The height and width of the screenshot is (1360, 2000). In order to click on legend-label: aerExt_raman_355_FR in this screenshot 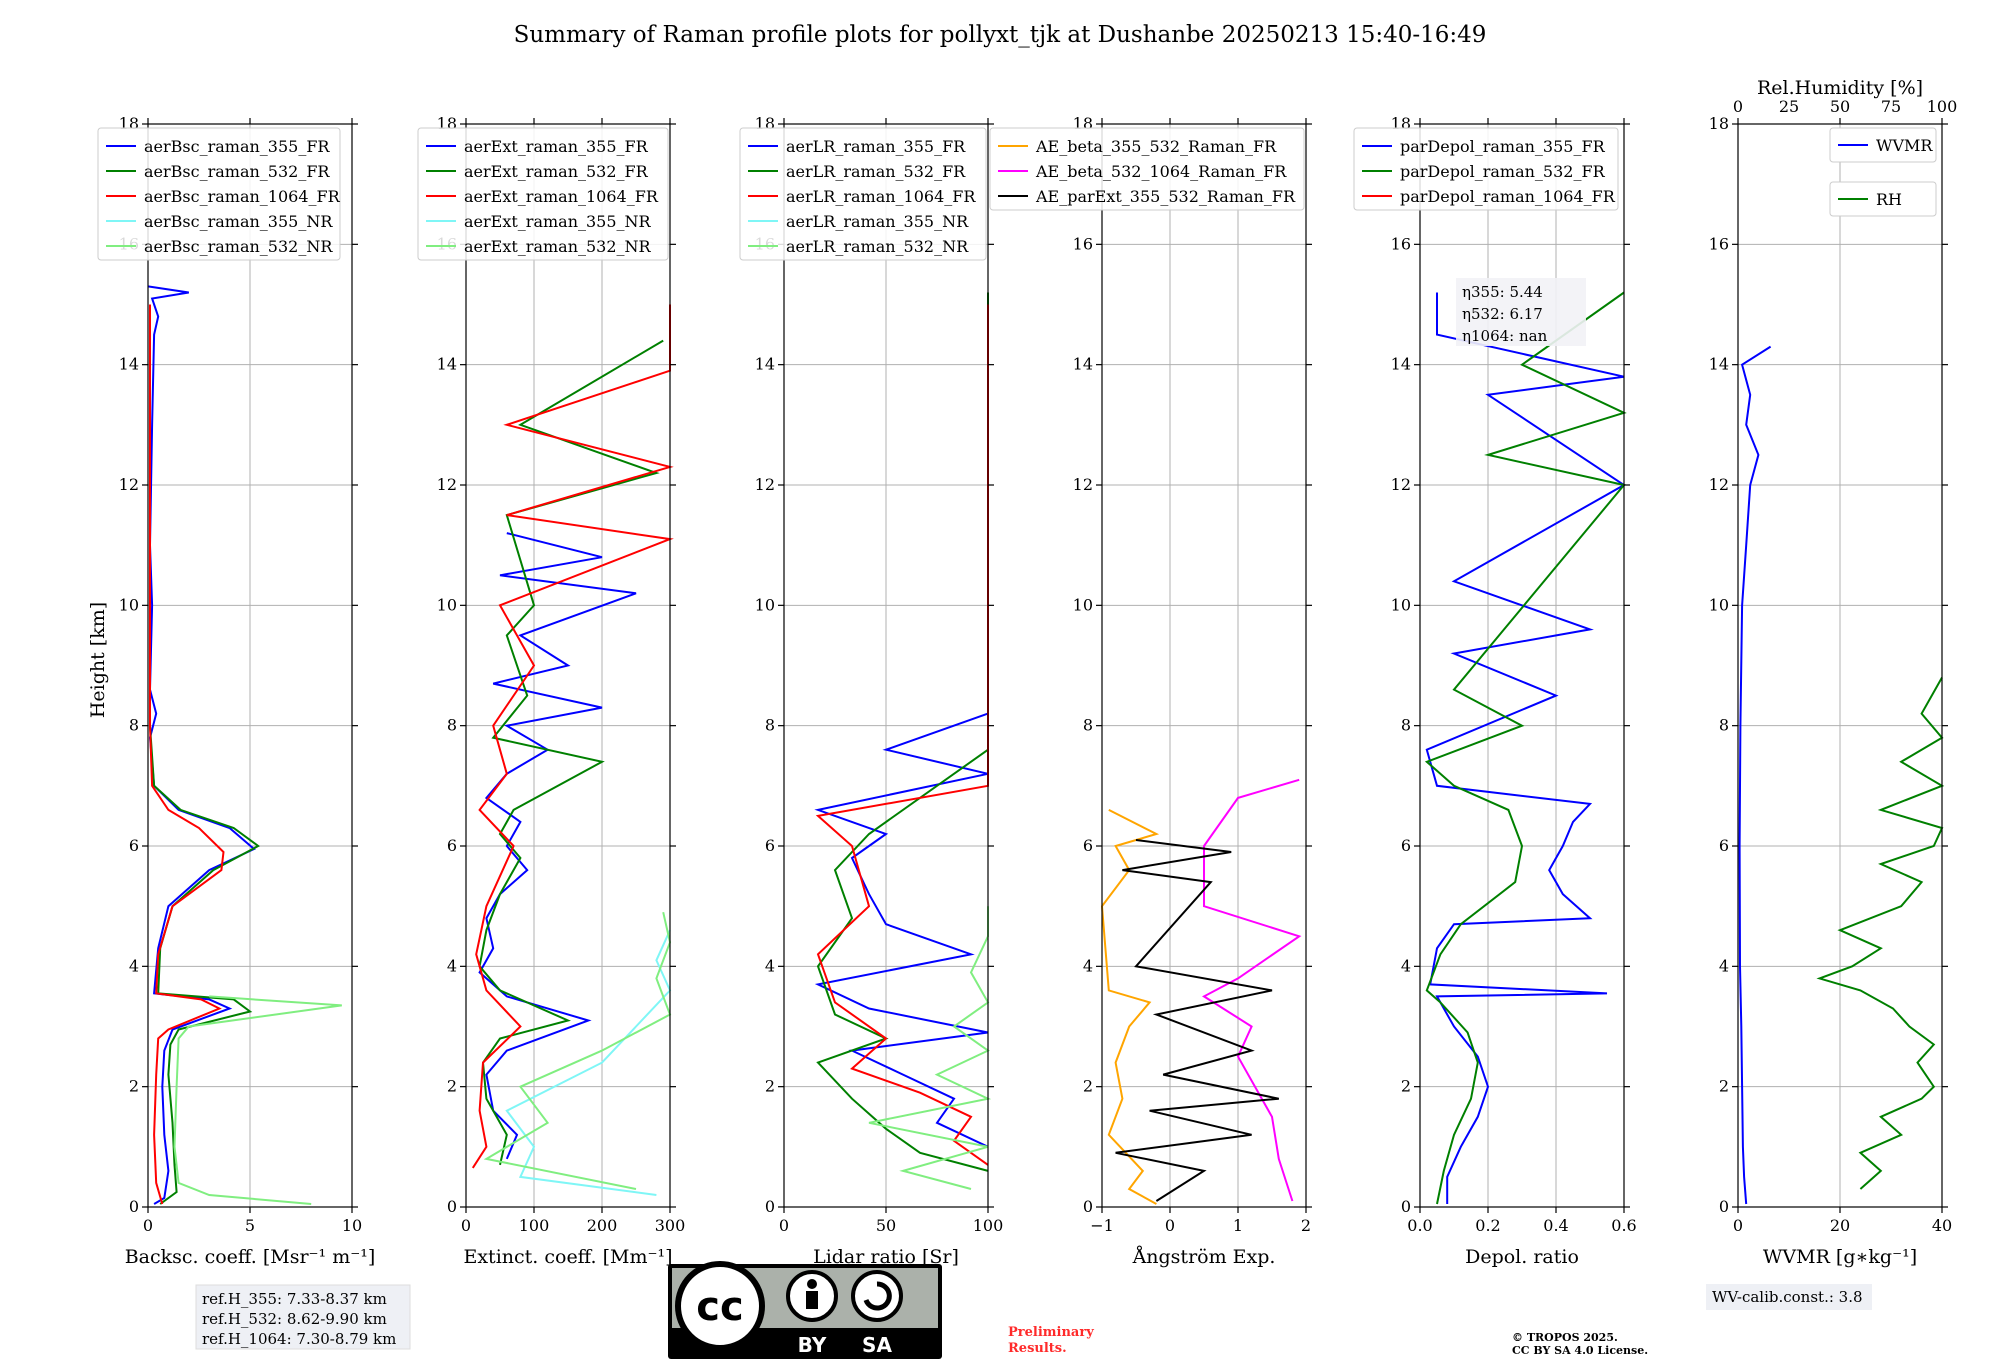, I will do `click(556, 146)`.